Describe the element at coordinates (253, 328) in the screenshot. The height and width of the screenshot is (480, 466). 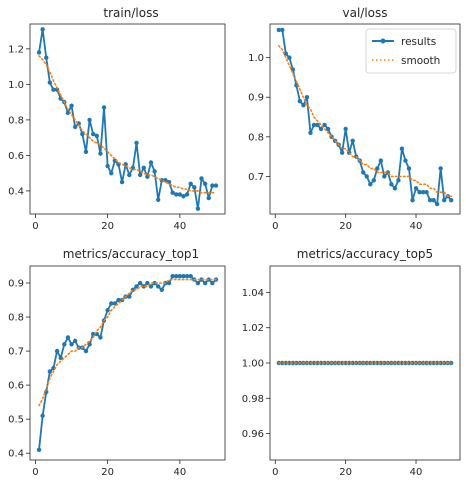
I see `y-tick-label: 1.02` at that location.